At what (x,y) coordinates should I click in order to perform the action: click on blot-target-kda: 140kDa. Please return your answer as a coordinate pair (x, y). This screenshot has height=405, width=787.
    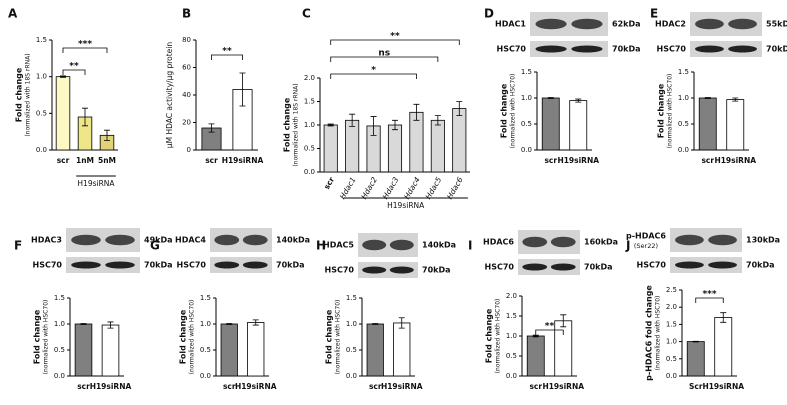
    Looking at the image, I should click on (439, 245).